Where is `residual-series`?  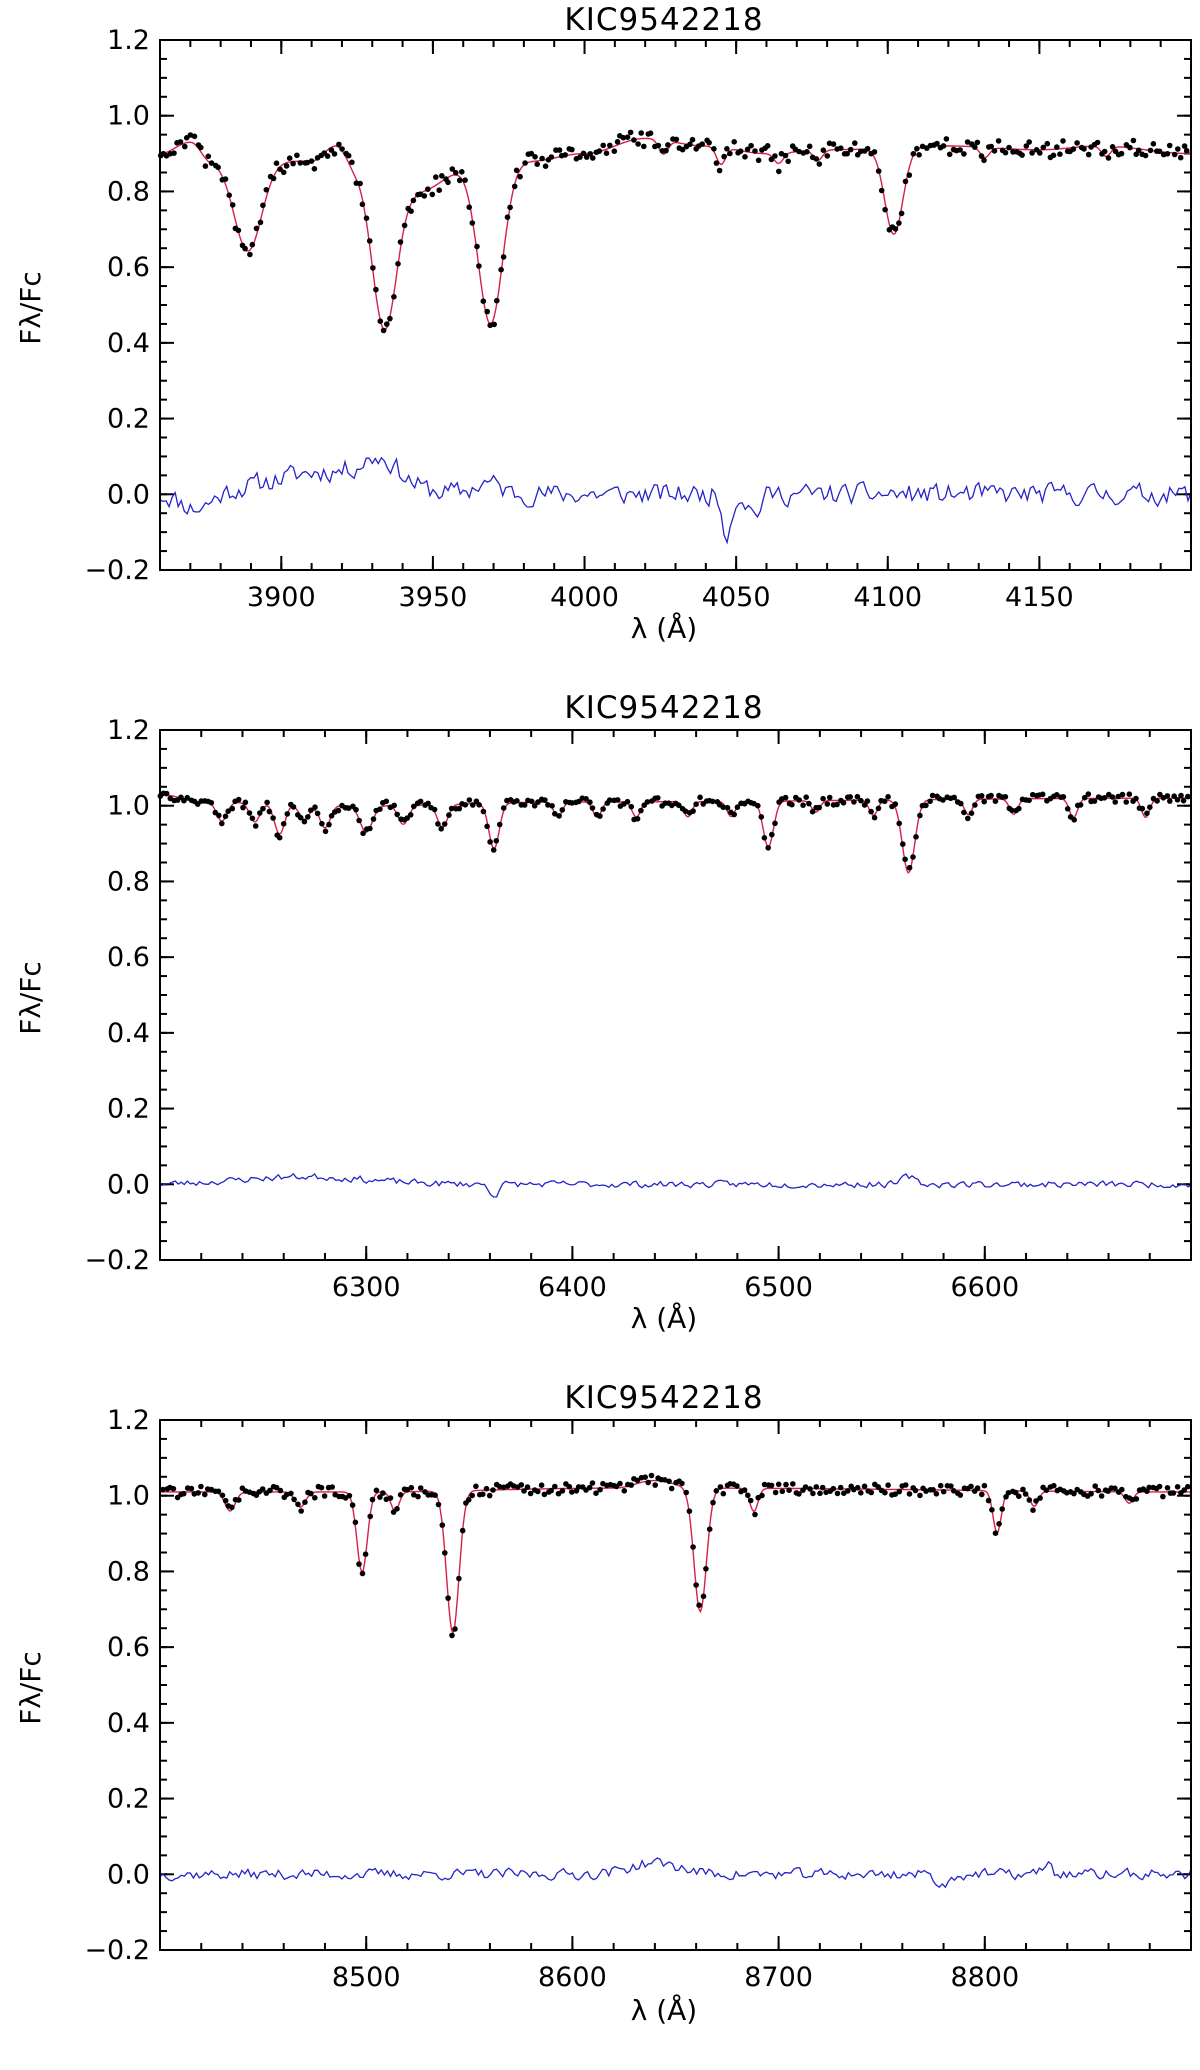 residual-series is located at coordinates (675, 1185).